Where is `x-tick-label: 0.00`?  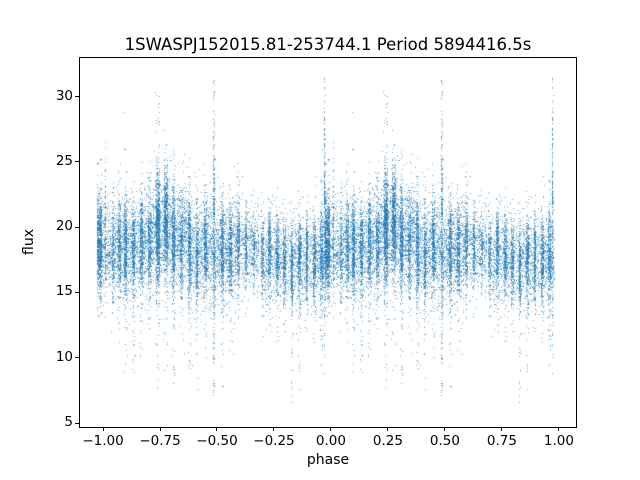
x-tick-label: 0.00 is located at coordinates (330, 441).